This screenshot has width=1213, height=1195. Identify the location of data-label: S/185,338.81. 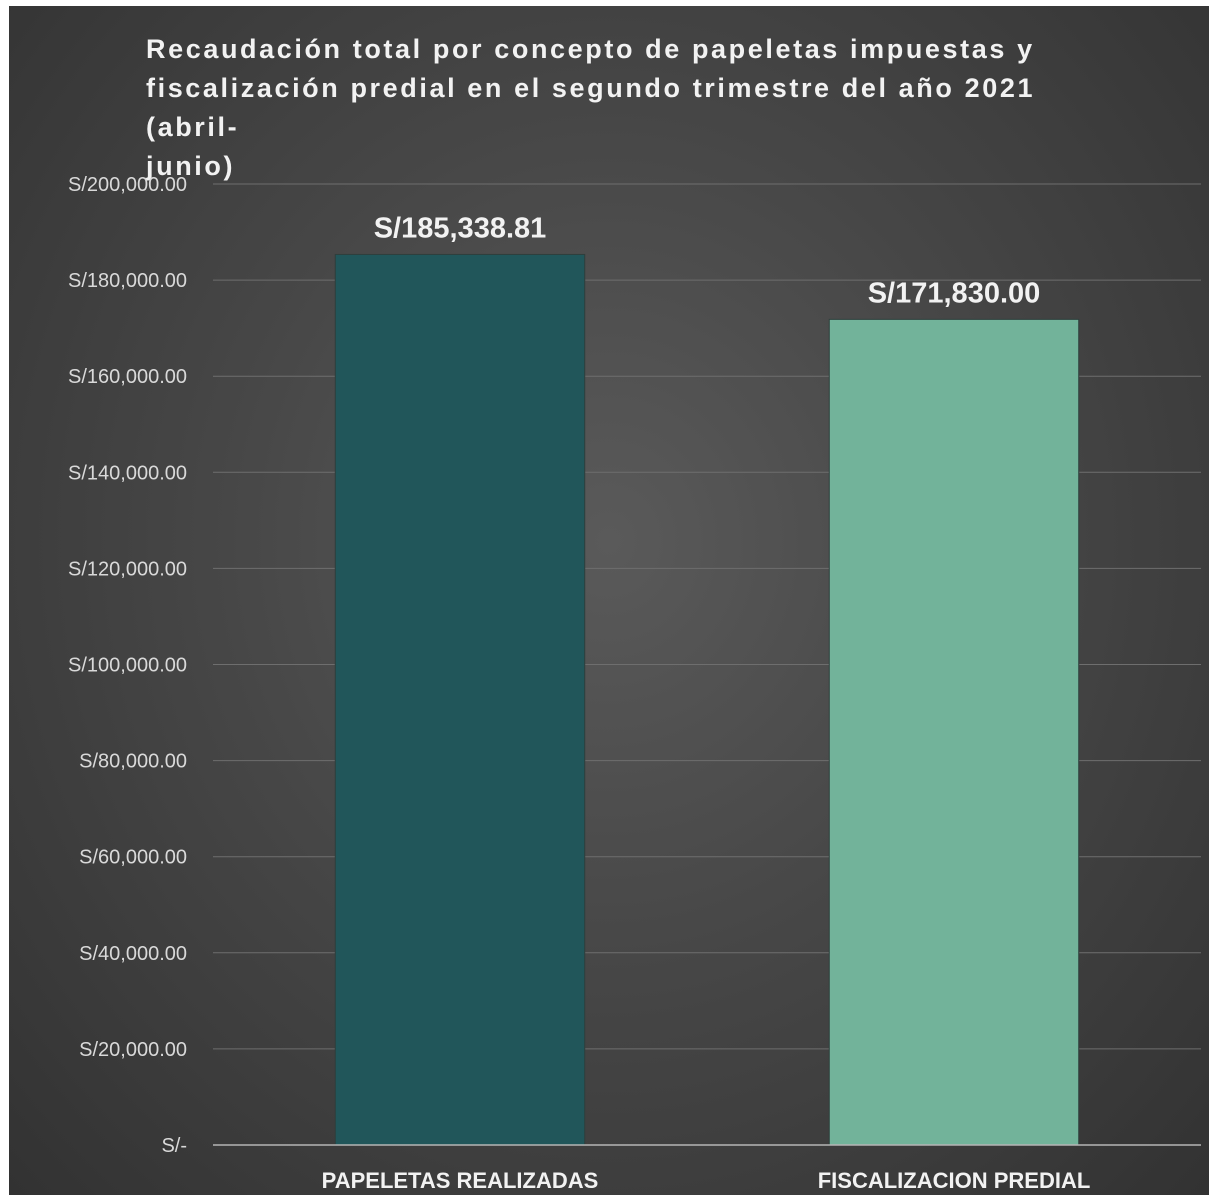
(460, 228).